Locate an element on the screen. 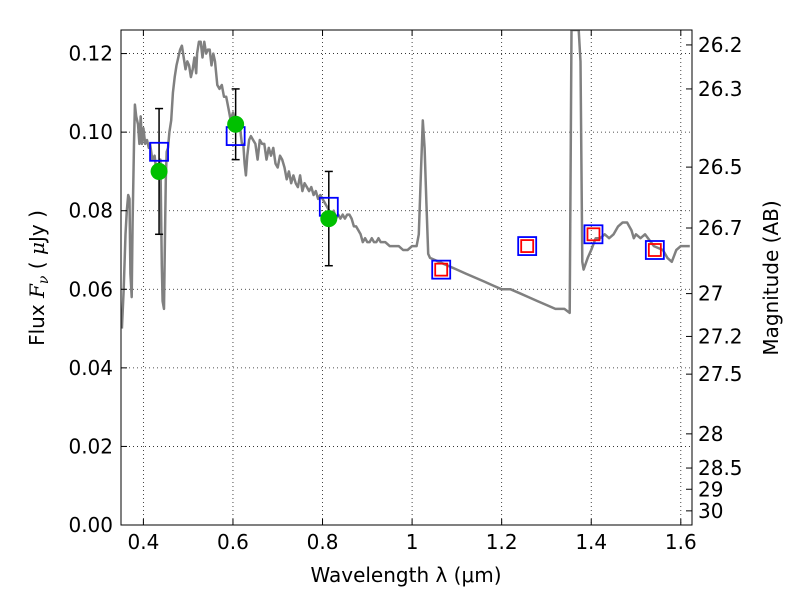  x-tick-label: 0.8 is located at coordinates (323, 542).